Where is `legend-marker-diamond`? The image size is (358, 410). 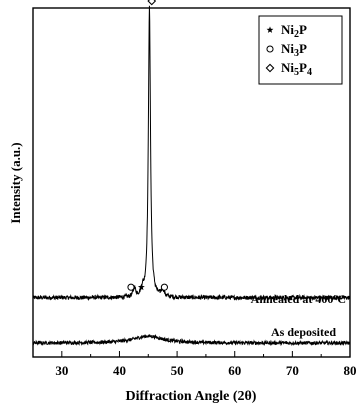
legend-marker-diamond is located at coordinates (270, 68).